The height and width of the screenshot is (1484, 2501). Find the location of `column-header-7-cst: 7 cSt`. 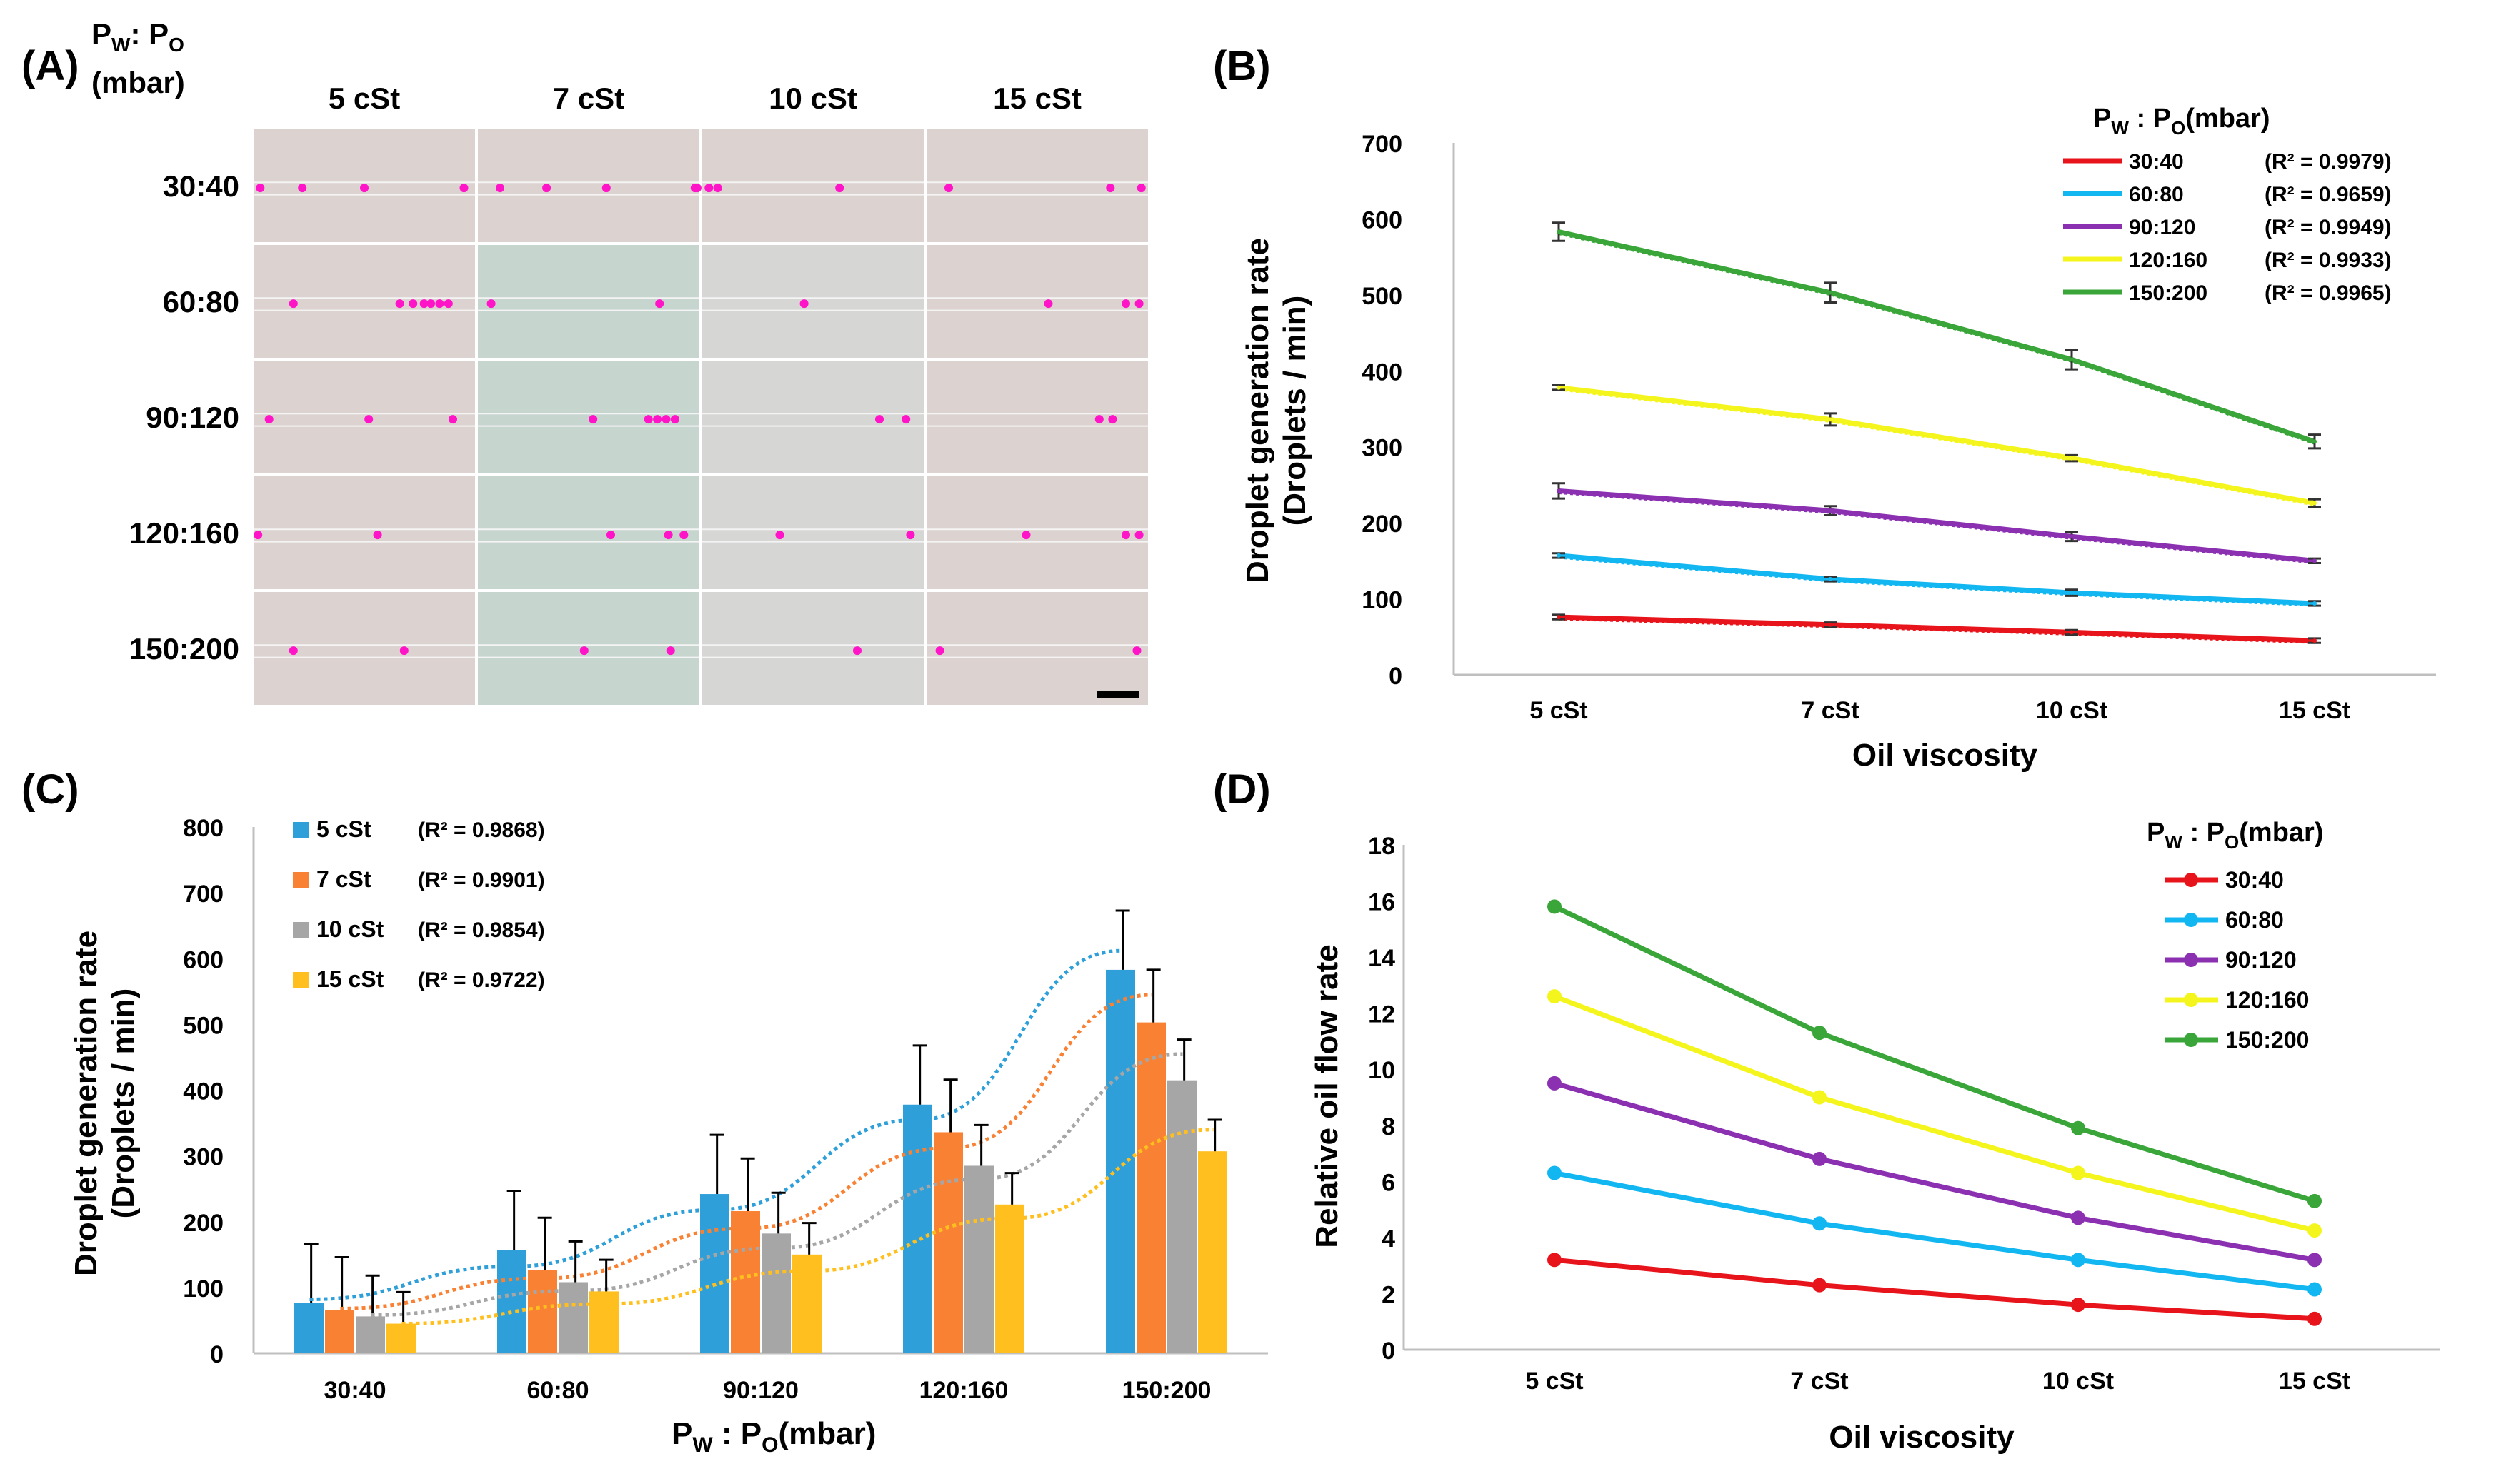

column-header-7-cst: 7 cSt is located at coordinates (588, 98).